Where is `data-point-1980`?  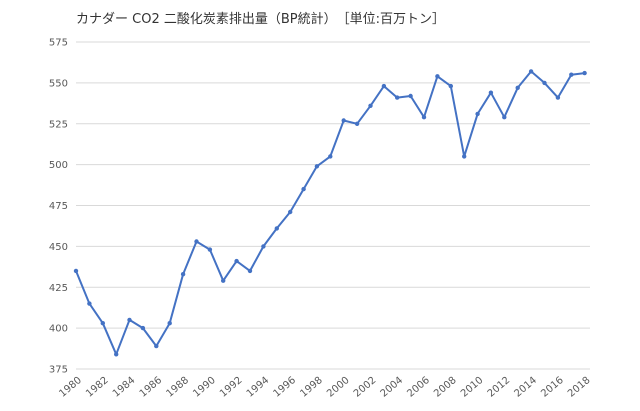
data-point-1980 is located at coordinates (76, 271).